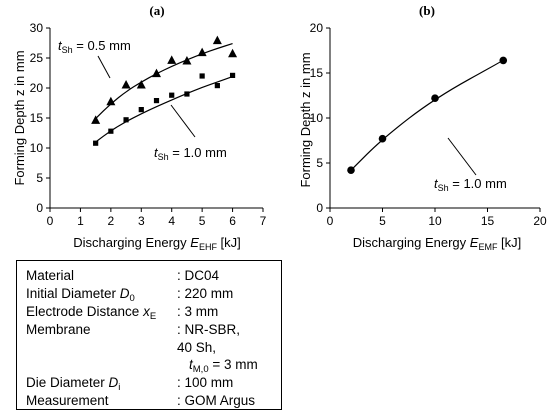 The width and height of the screenshot is (550, 417). I want to click on panel-b-x-axis-title: Discharging Energy EEMF [kJ], so click(437, 243).